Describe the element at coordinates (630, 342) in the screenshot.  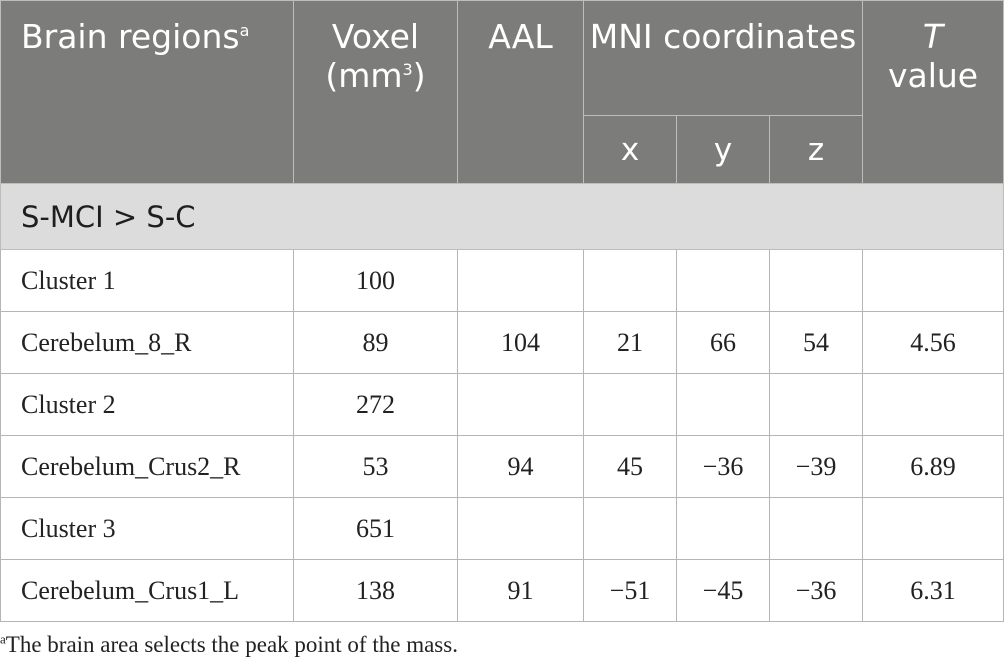
I see `x-cell: 21` at that location.